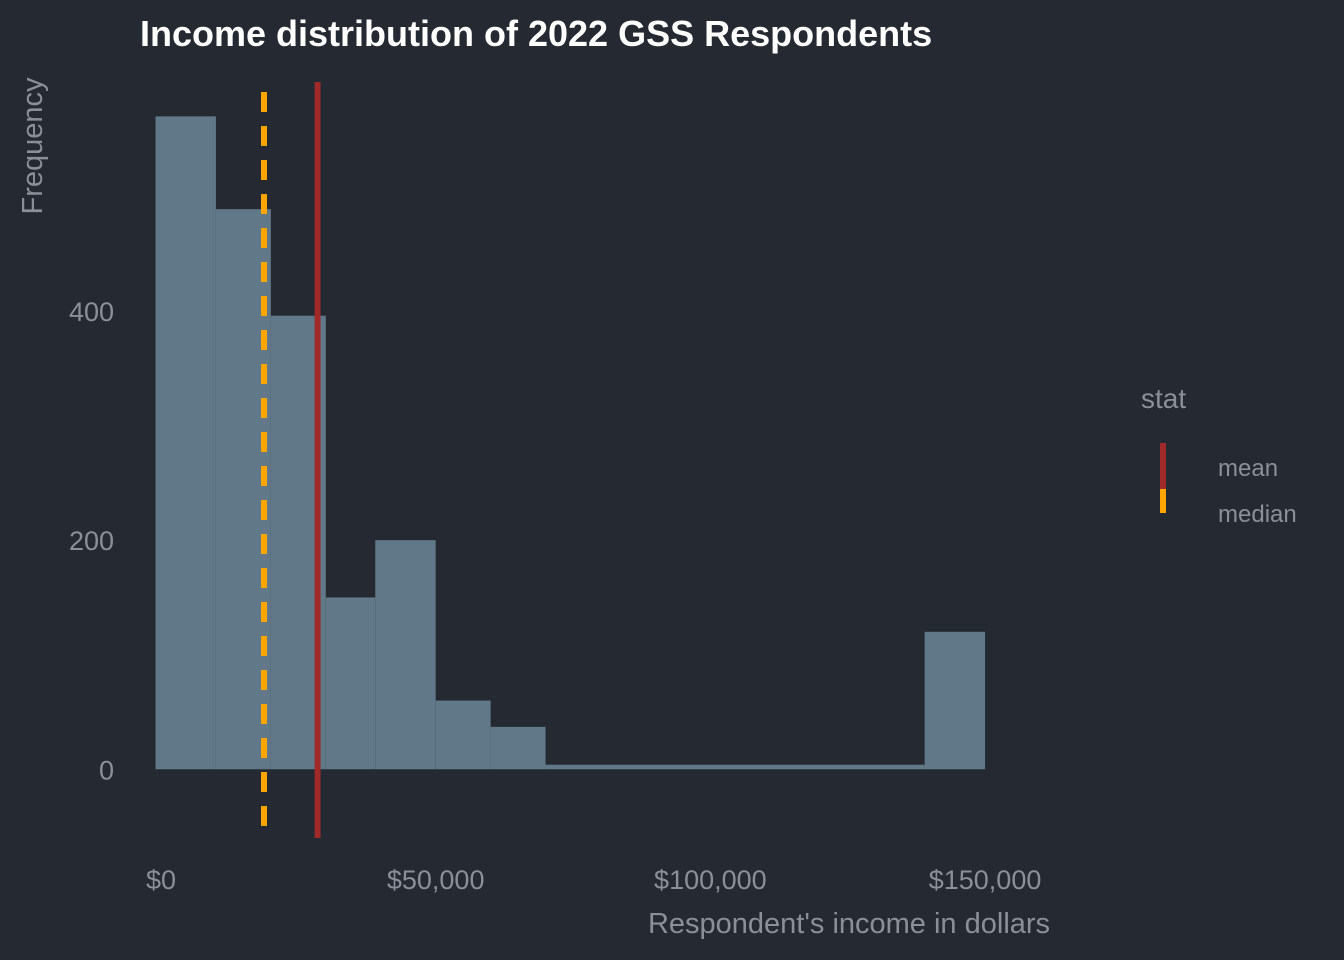 This screenshot has width=1344, height=960. Describe the element at coordinates (91, 312) in the screenshot. I see `y-tick-label: 400` at that location.